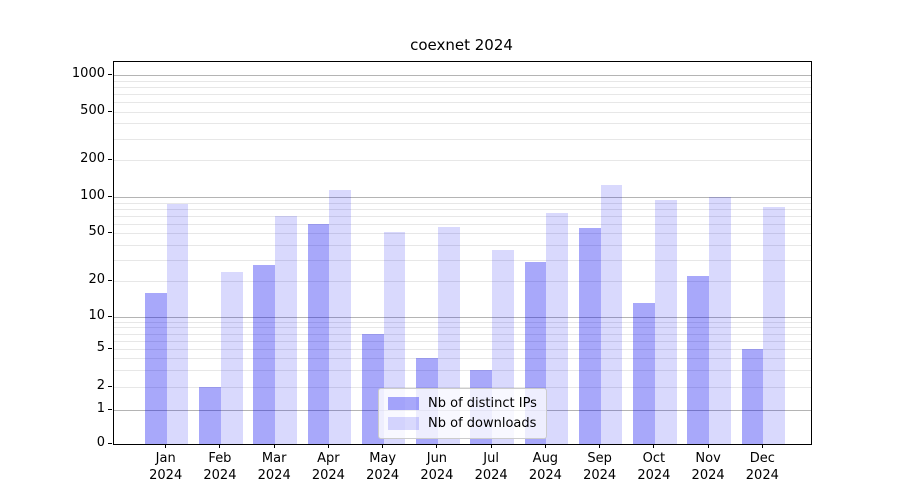 The image size is (900, 500). What do you see at coordinates (600, 467) in the screenshot?
I see `x-tick-label: Sep 2024` at bounding box center [600, 467].